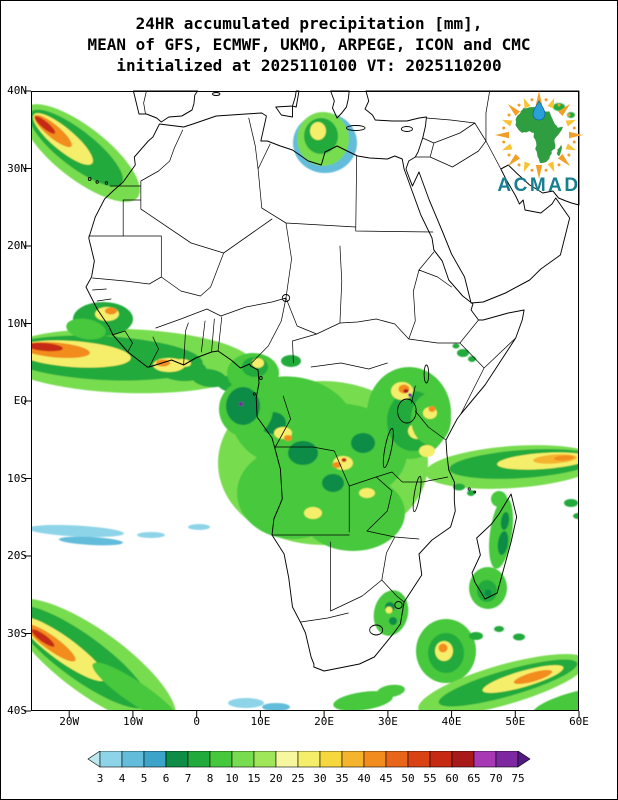  I want to click on lon-tick-label: 10W, so click(132, 721).